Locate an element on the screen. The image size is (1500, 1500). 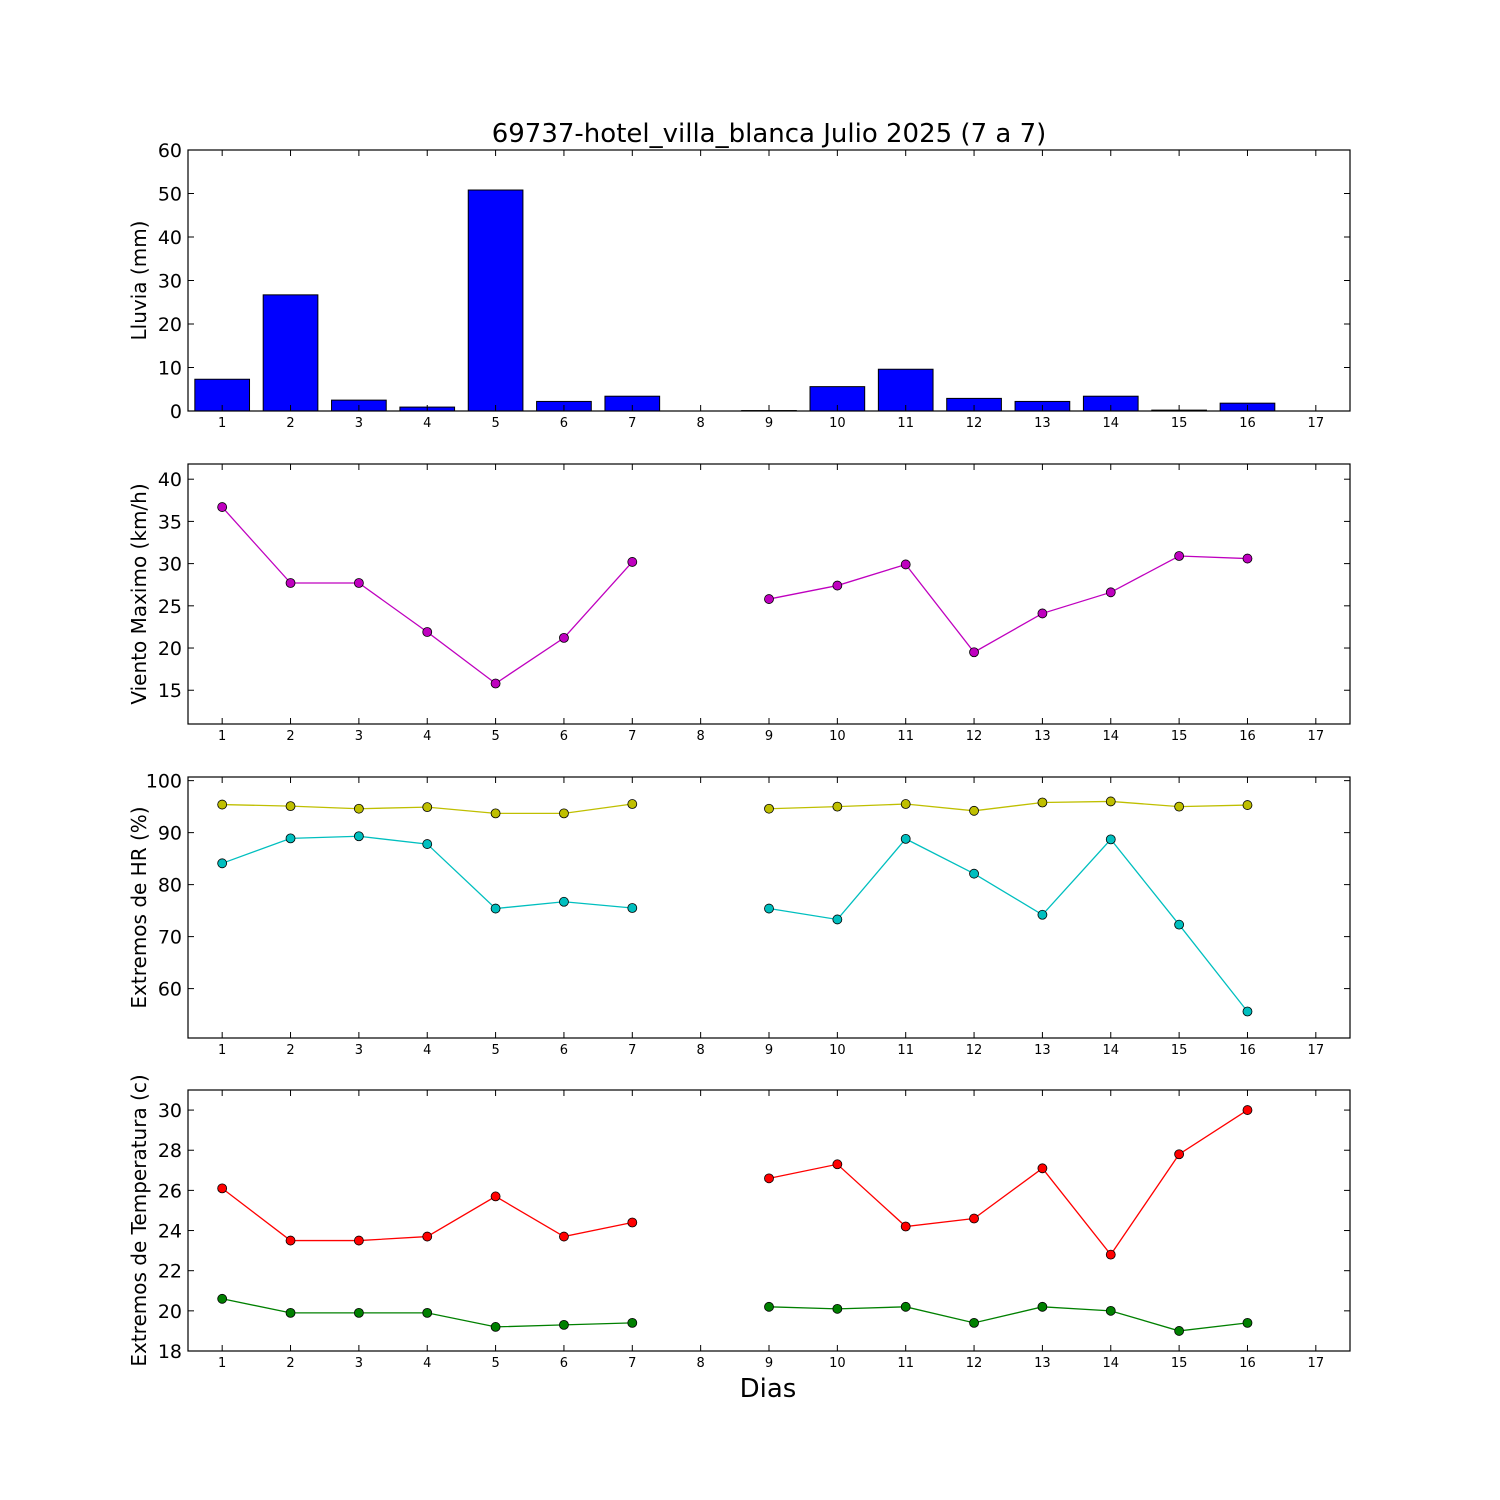
y-tick-label: 35 is located at coordinates (170, 522).